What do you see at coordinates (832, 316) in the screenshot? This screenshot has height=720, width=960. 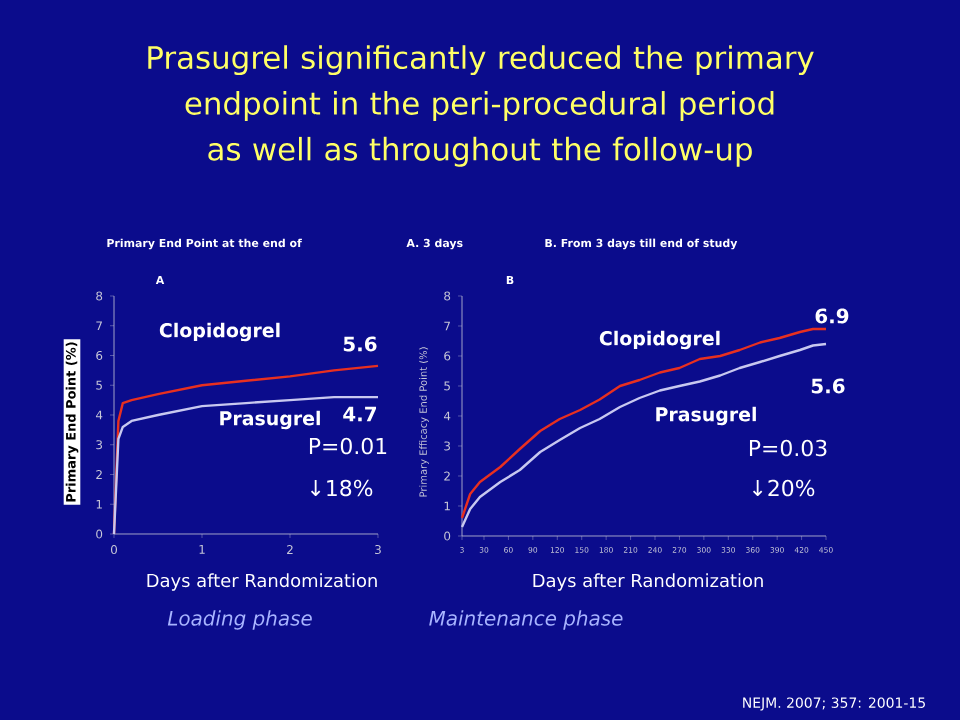 I see `annotation: 6.9` at bounding box center [832, 316].